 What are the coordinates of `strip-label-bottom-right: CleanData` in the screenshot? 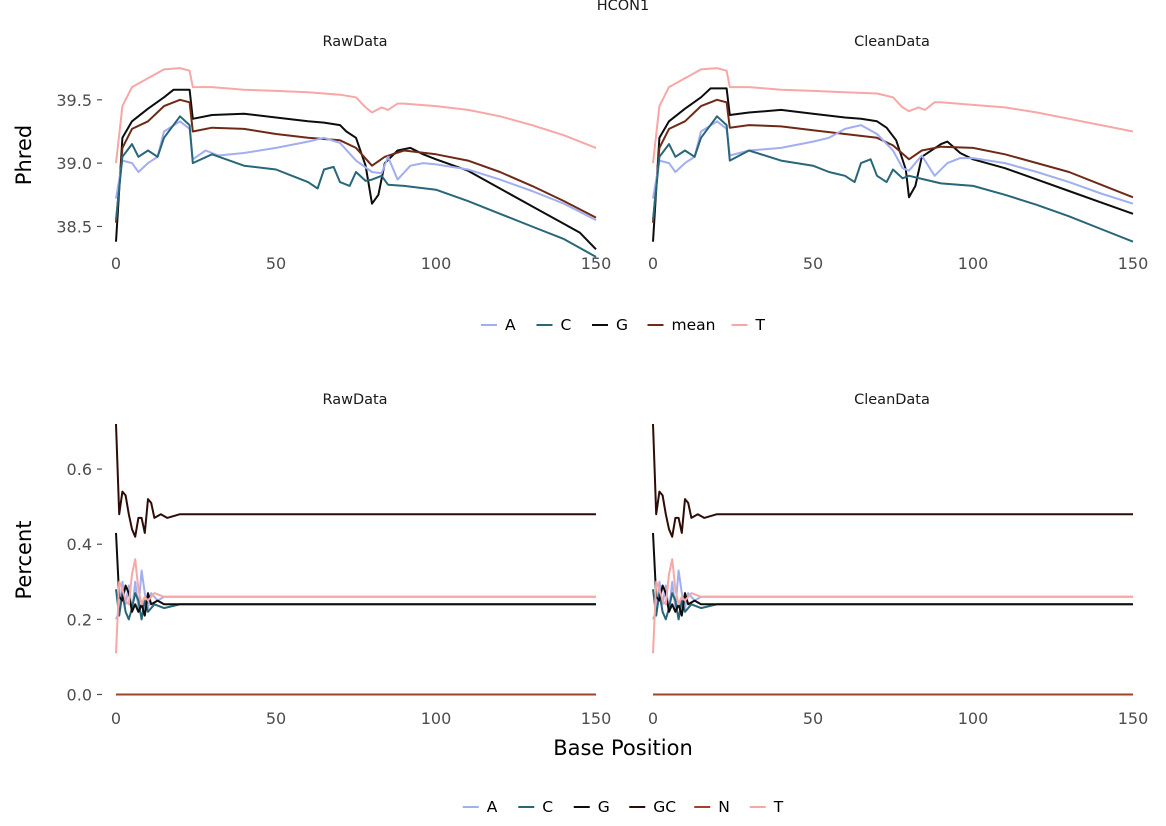 It's located at (892, 400).